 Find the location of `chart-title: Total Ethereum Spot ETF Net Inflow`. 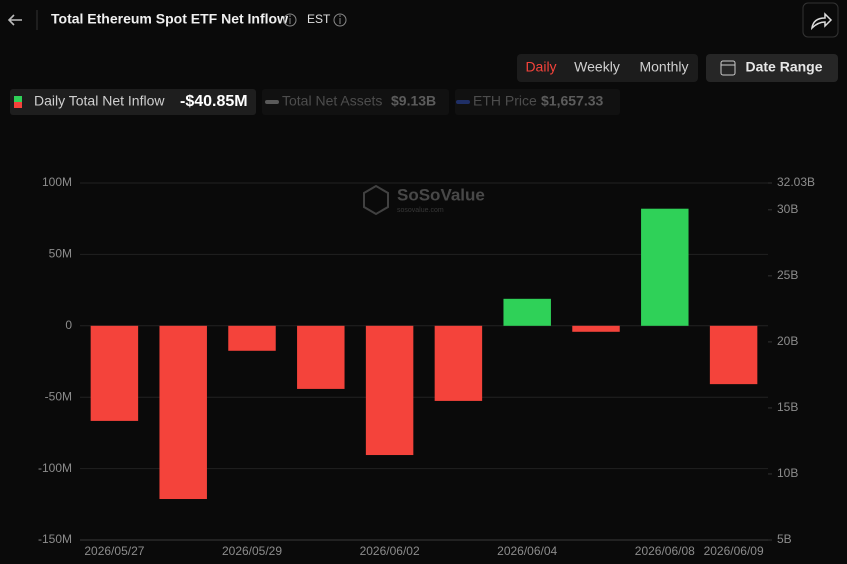

chart-title: Total Ethereum Spot ETF Net Inflow is located at coordinates (169, 19).